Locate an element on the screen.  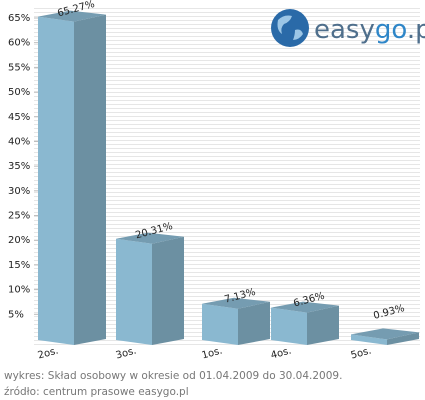
x-tick-label: 4os. is located at coordinates (281, 353).